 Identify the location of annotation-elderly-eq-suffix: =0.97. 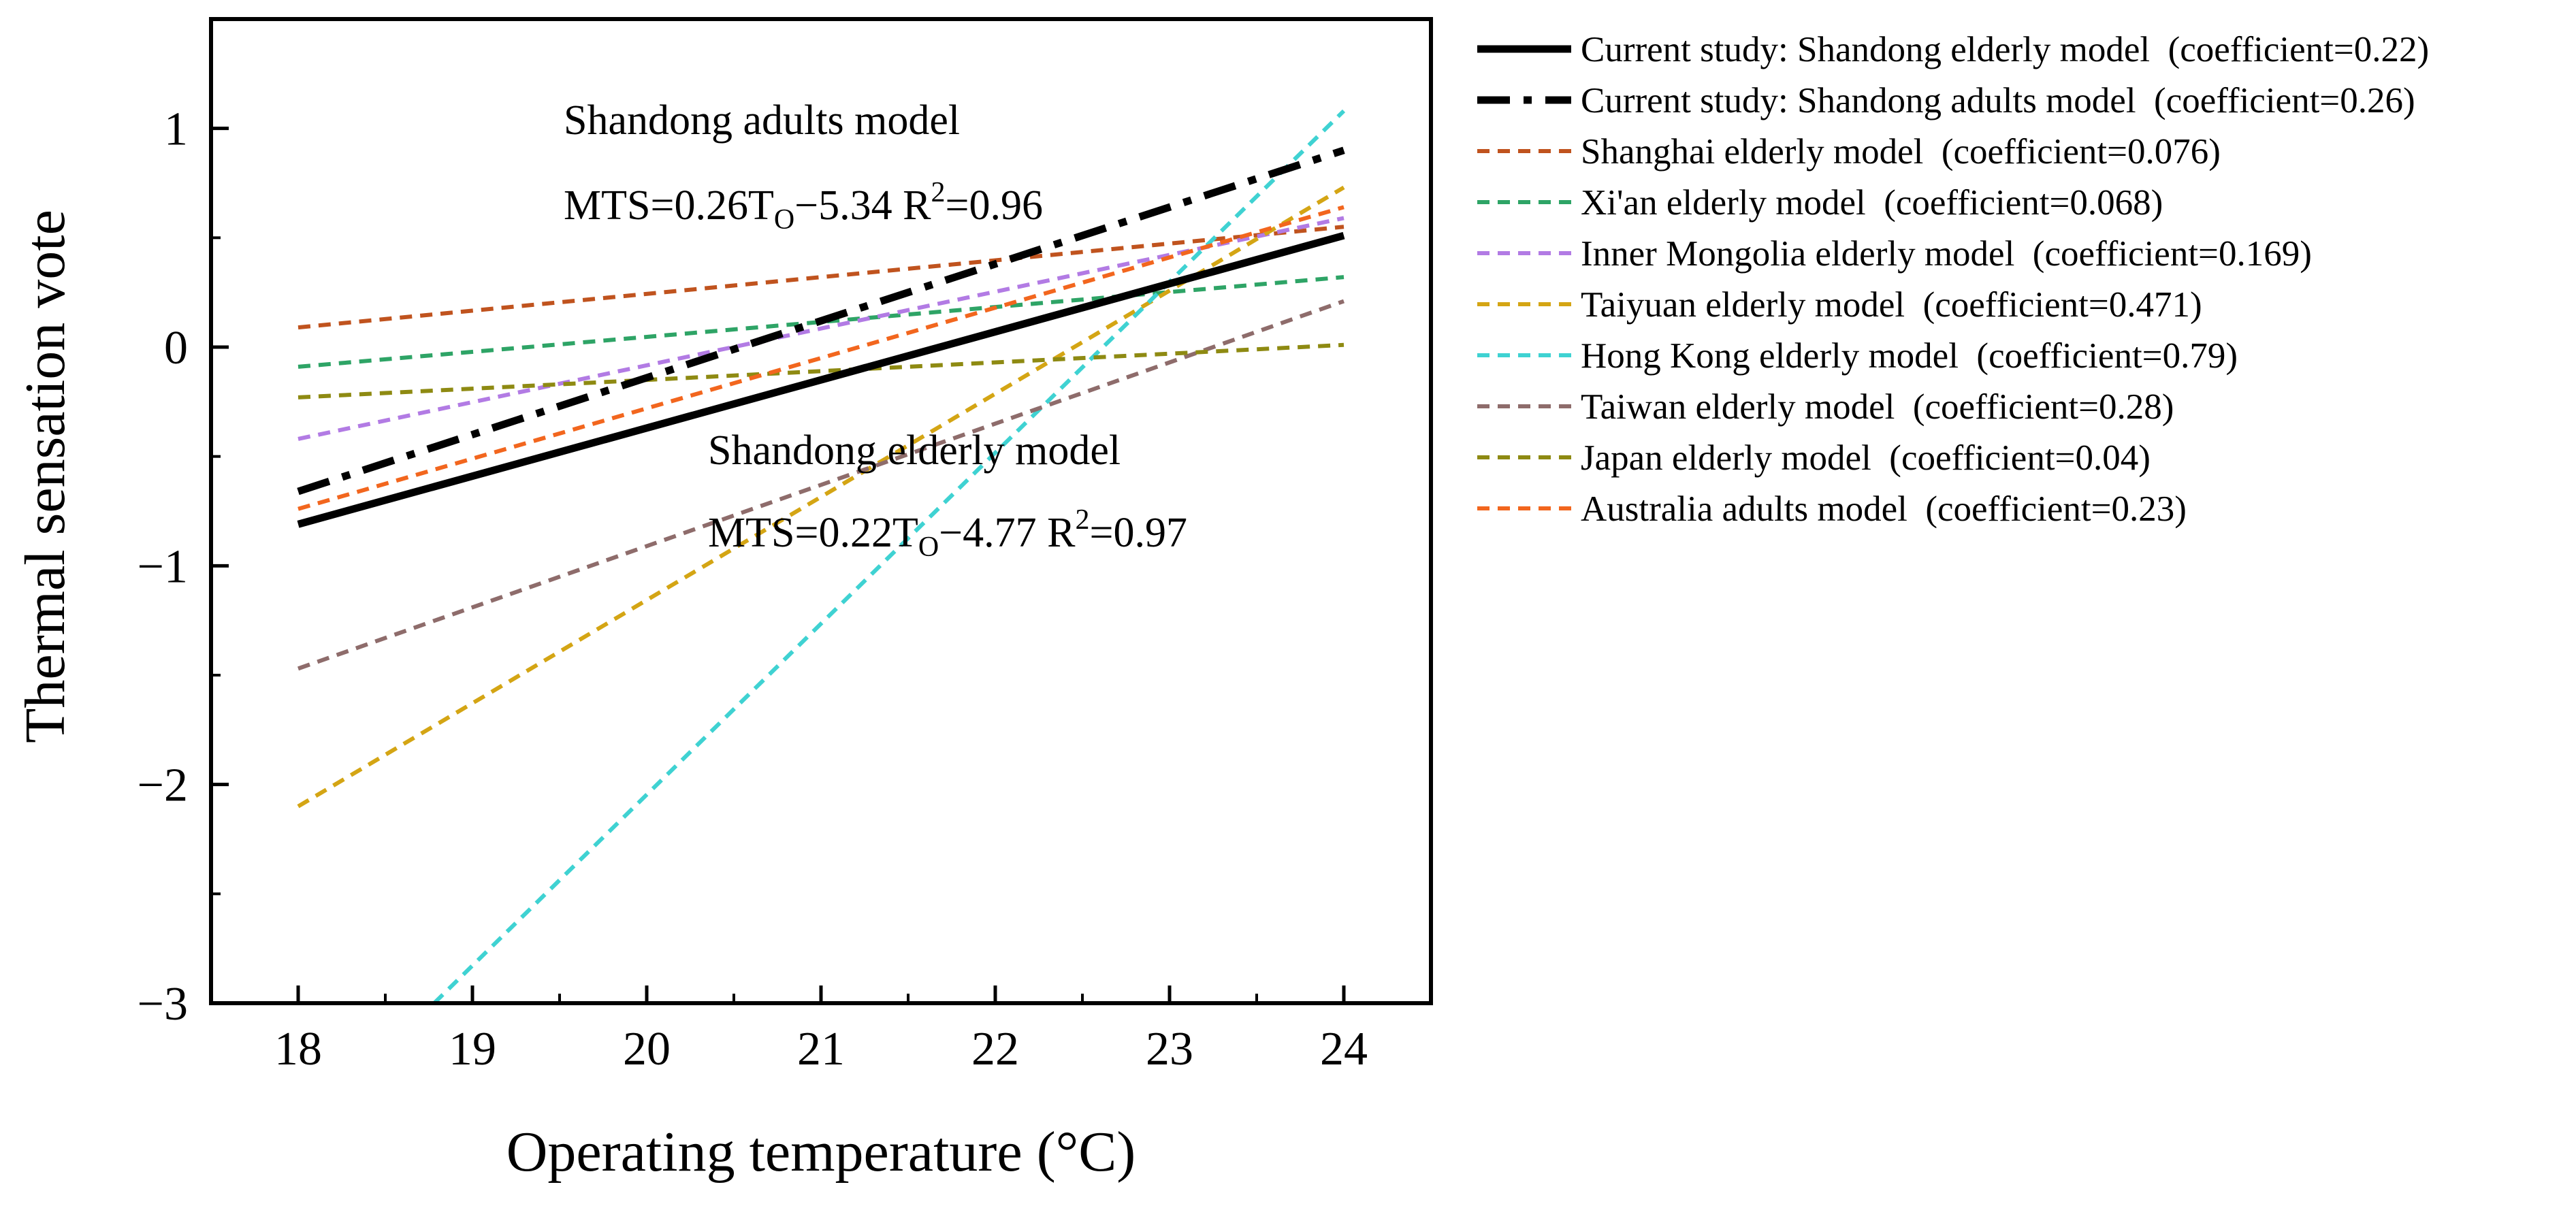
(1138, 533).